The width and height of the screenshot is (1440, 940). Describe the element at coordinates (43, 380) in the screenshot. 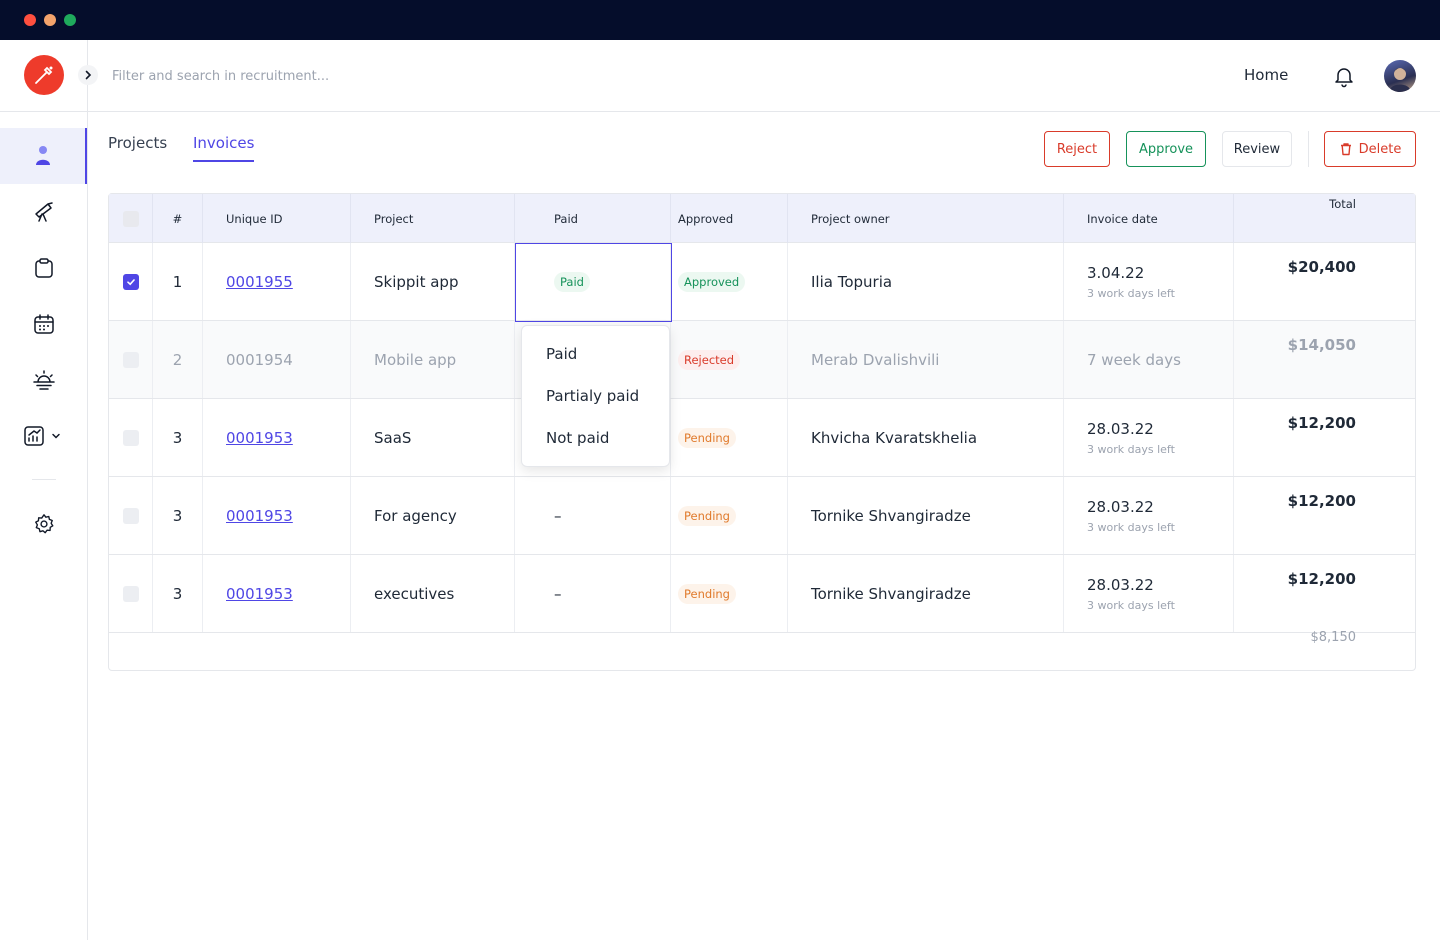

I see `sidebar-item-daily` at that location.